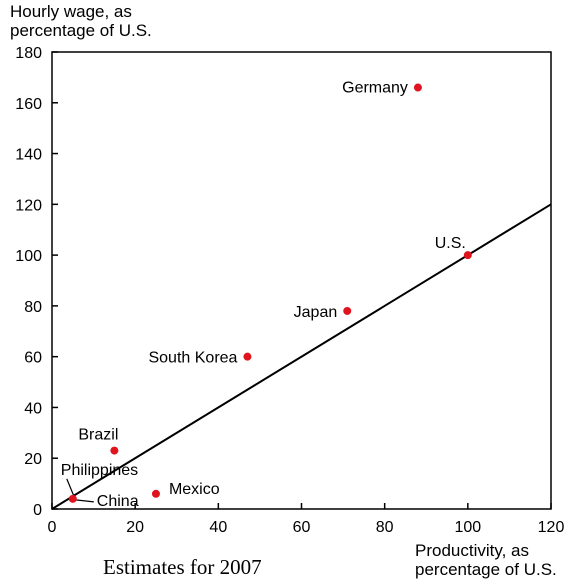 The width and height of the screenshot is (568, 580). Describe the element at coordinates (417, 87) in the screenshot. I see `point-germany-marker` at that location.